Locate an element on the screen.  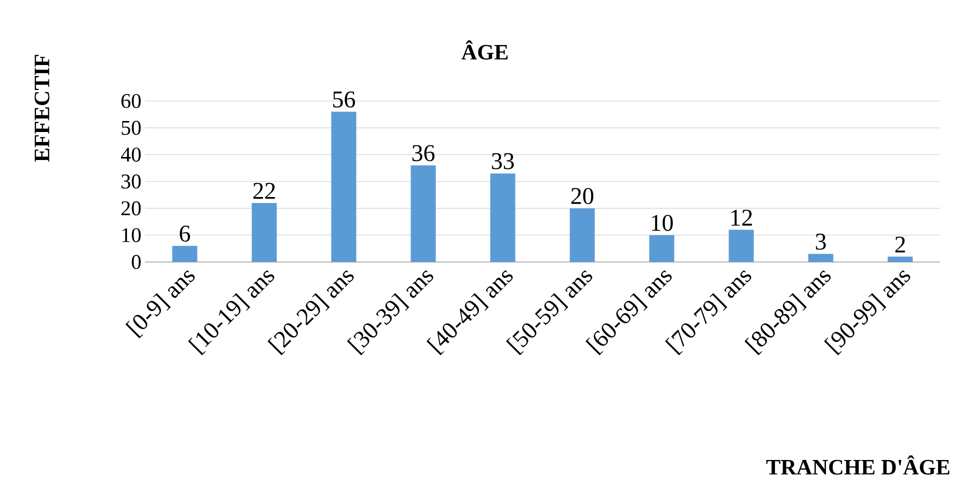
y-tick-label: 50 is located at coordinates (131, 127).